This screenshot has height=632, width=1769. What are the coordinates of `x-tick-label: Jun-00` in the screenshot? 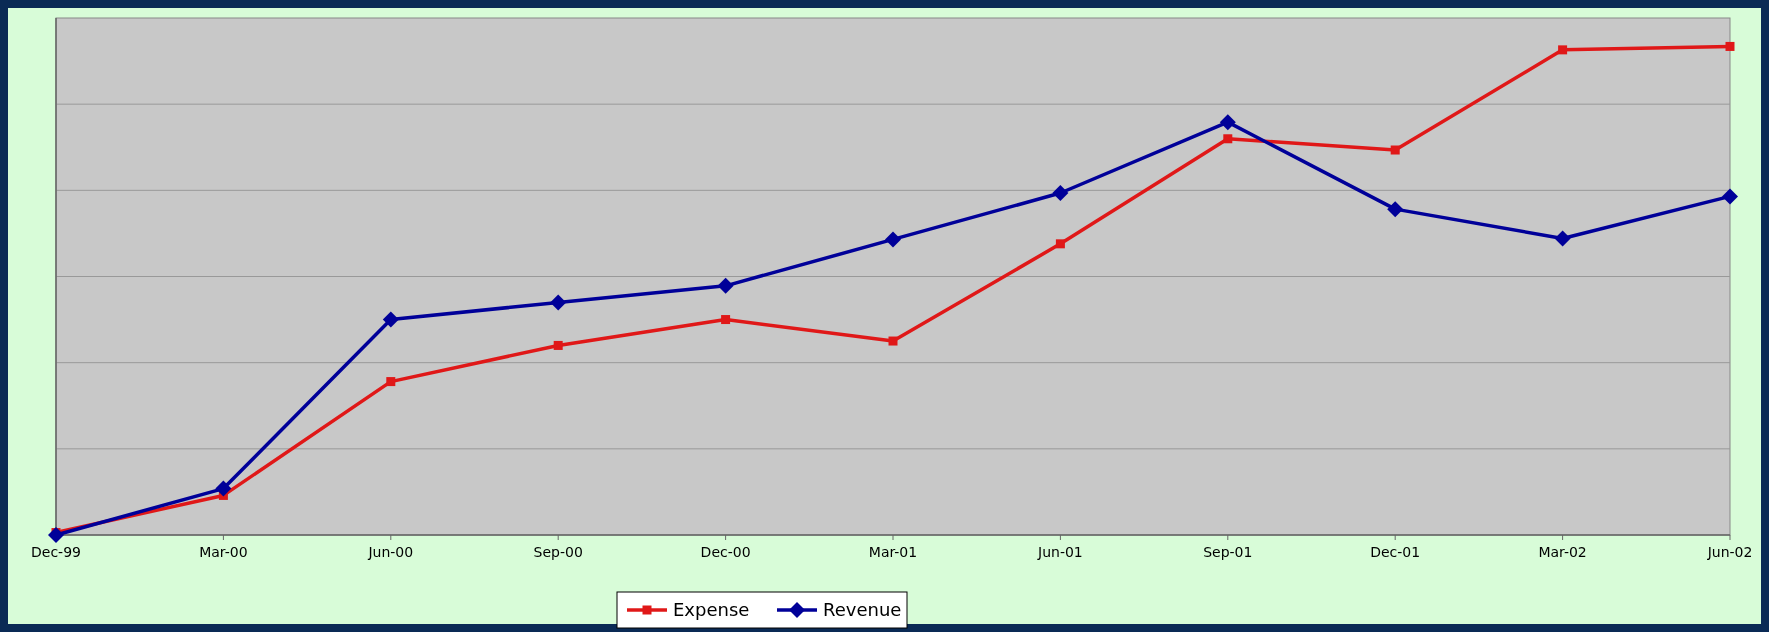 It's located at (390, 552).